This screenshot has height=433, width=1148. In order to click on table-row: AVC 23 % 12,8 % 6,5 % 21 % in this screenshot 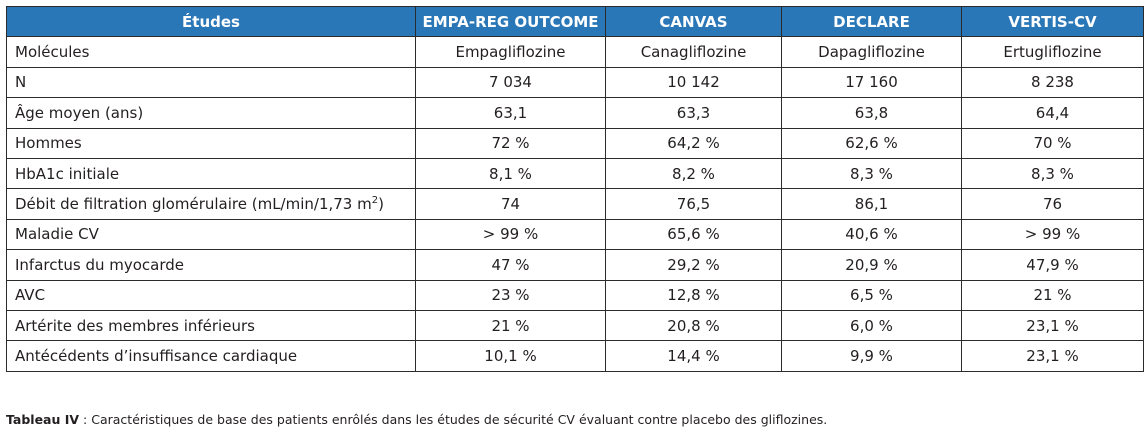, I will do `click(575, 295)`.